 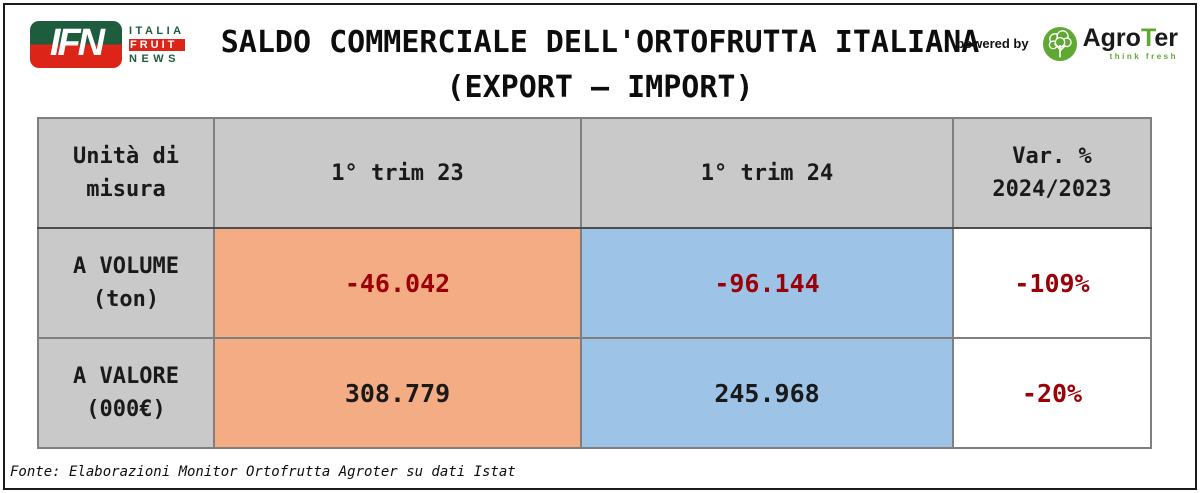 What do you see at coordinates (600, 87) in the screenshot?
I see `page-title-line2: (EXPORT – IMPORT)` at bounding box center [600, 87].